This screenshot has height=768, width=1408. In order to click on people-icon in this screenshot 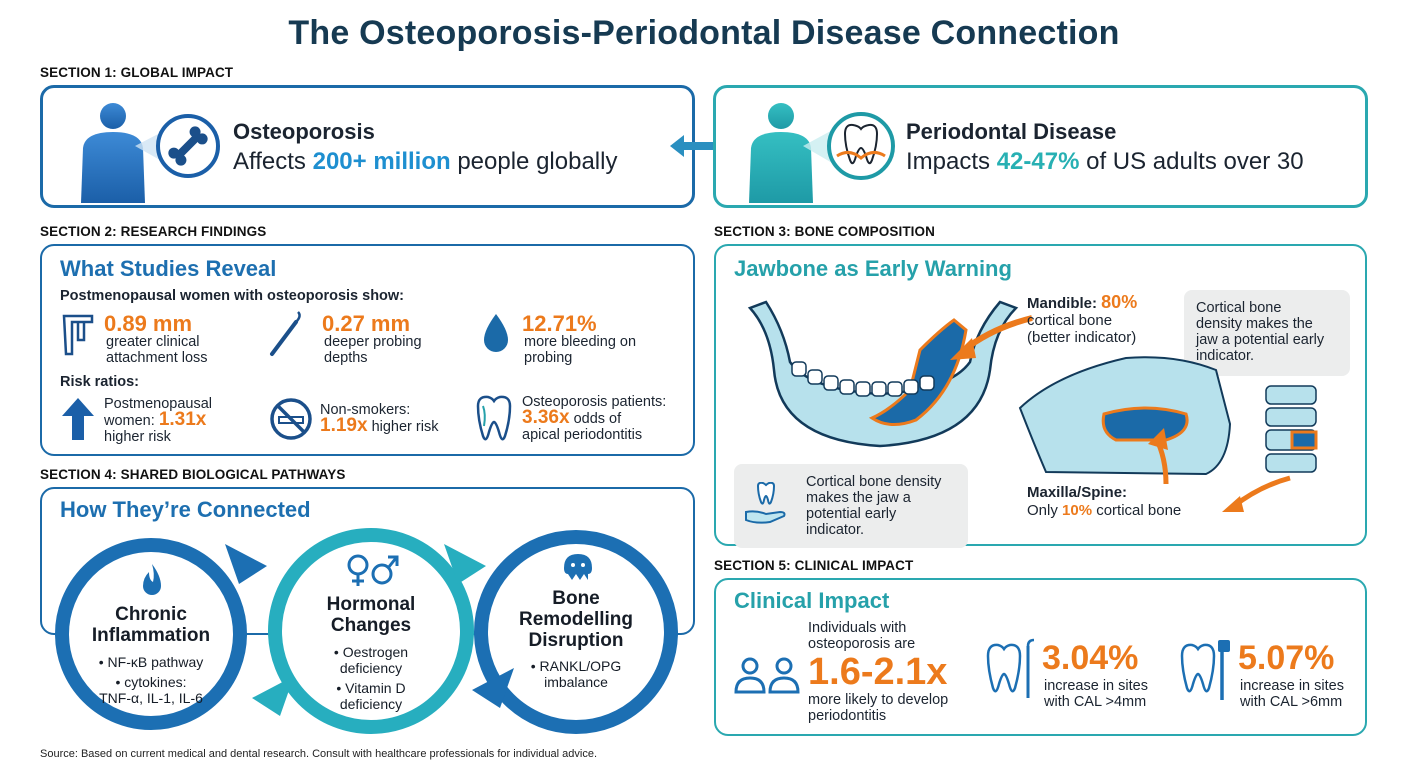, I will do `click(767, 675)`.